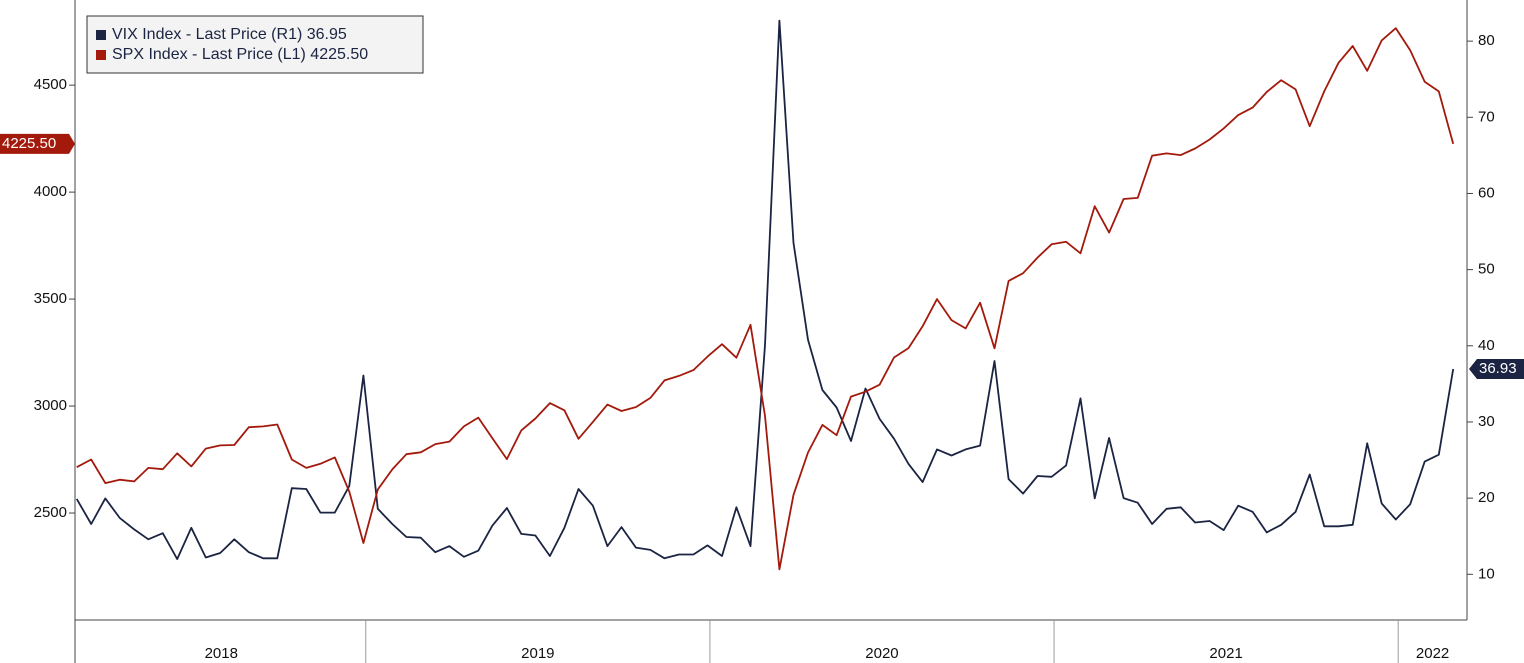  Describe the element at coordinates (240, 54) in the screenshot. I see `legend-label: SPX Index - Last Price (L1) 4225.50` at that location.